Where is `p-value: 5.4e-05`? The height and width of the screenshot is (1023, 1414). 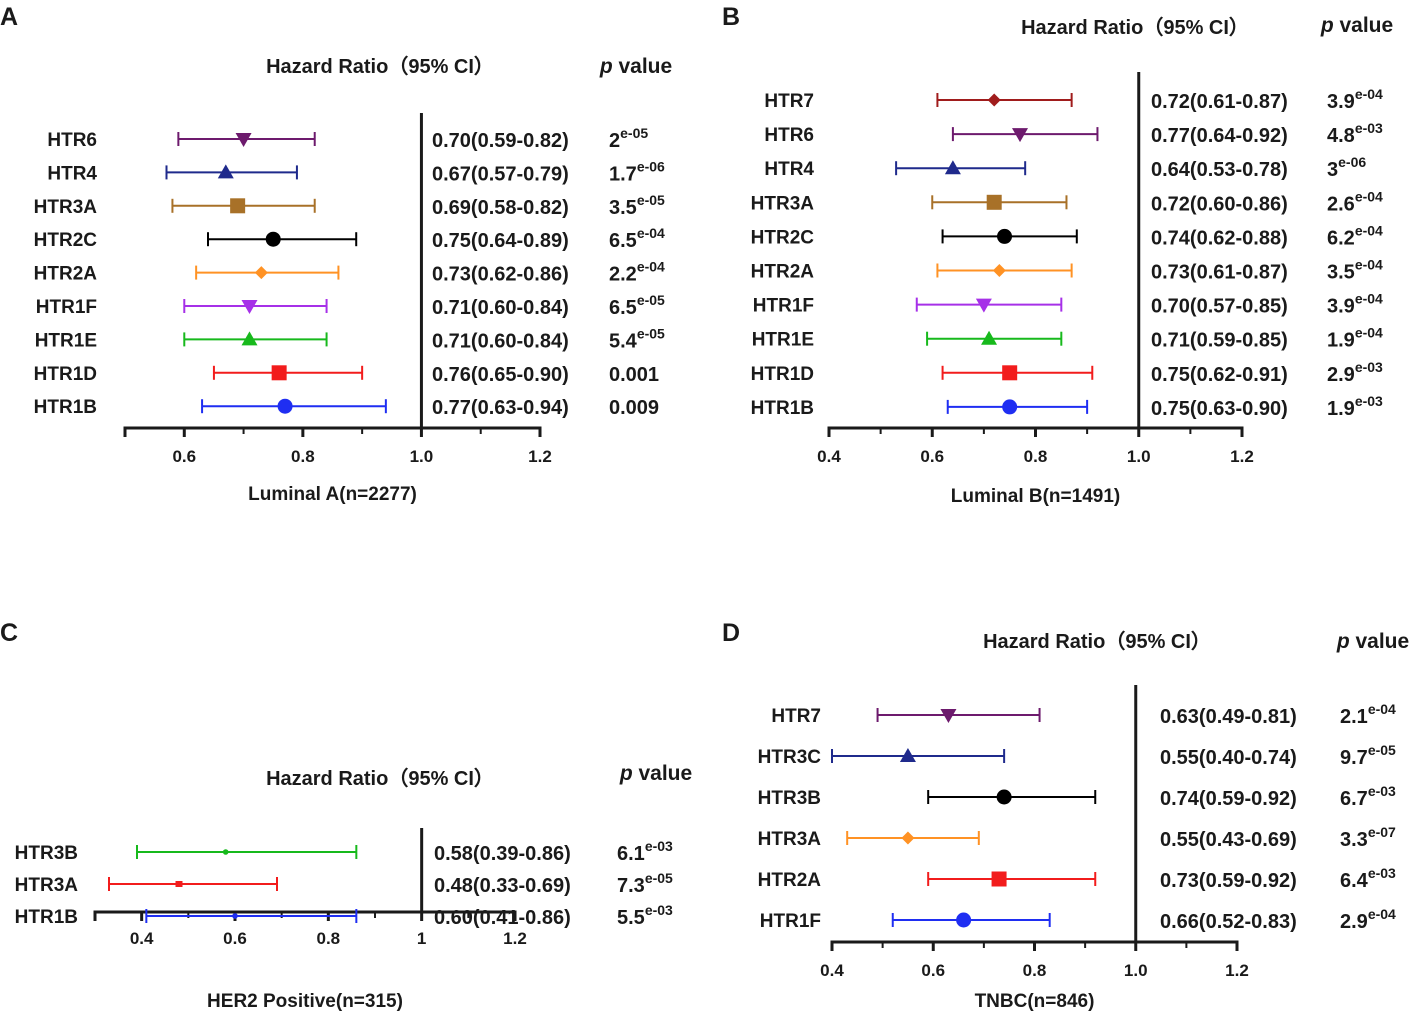
p-value: 5.4e-05 is located at coordinates (637, 338).